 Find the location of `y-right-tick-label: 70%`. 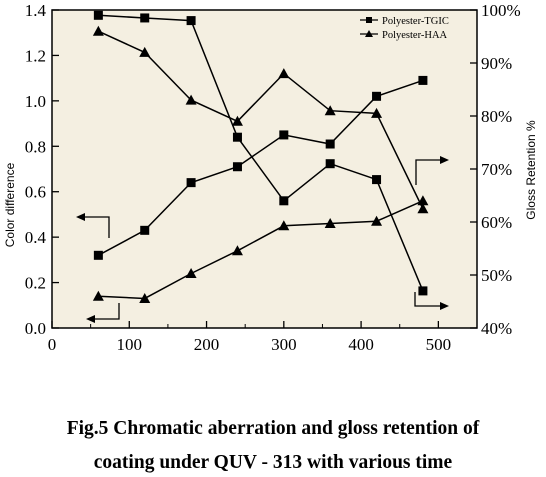

y-right-tick-label: 70% is located at coordinates (496, 169).